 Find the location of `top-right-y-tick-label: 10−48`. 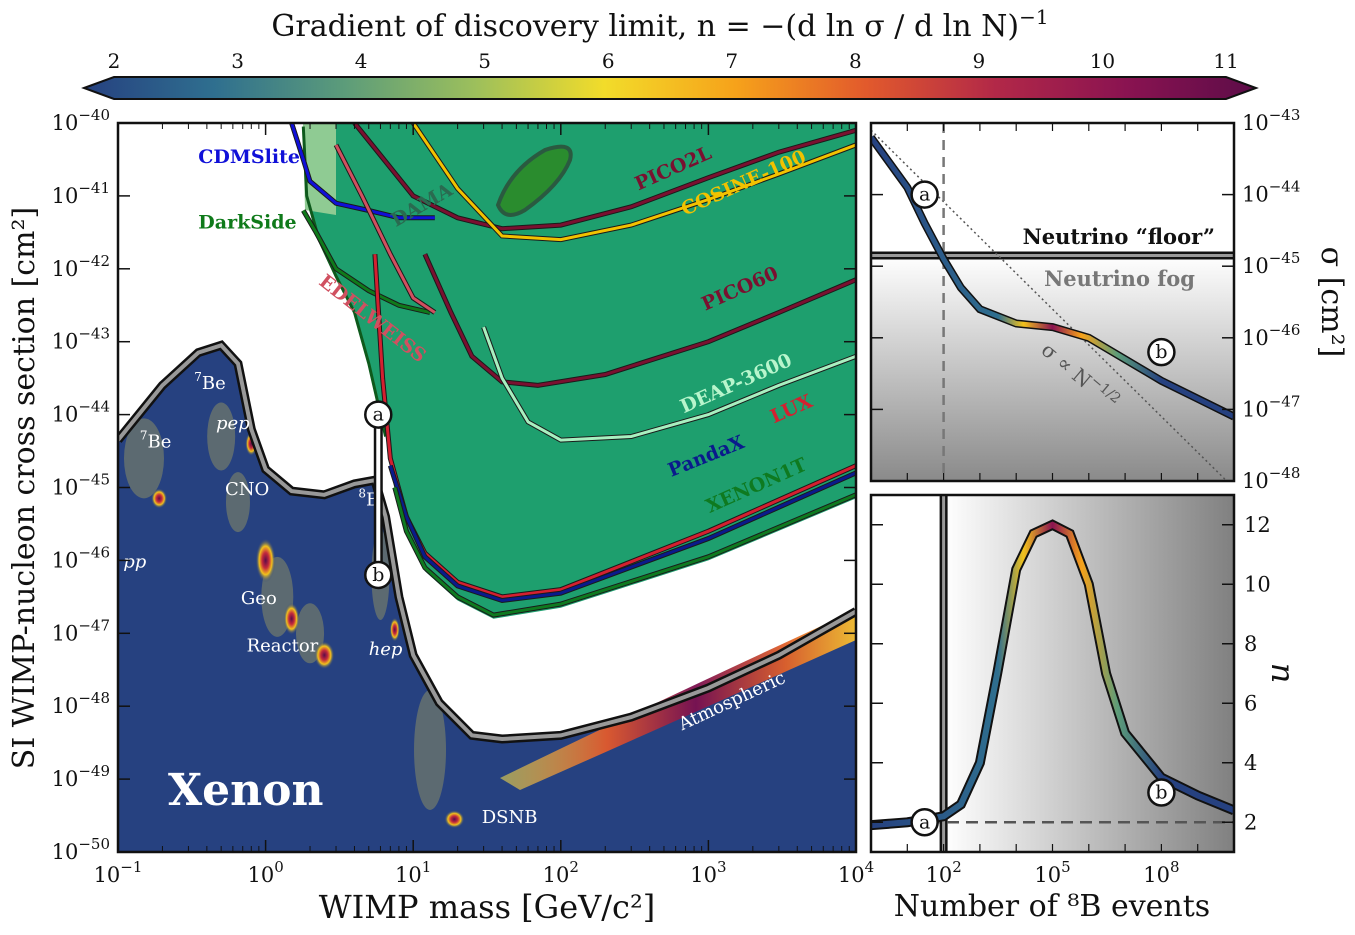

top-right-y-tick-label: 10−48 is located at coordinates (1271, 478).